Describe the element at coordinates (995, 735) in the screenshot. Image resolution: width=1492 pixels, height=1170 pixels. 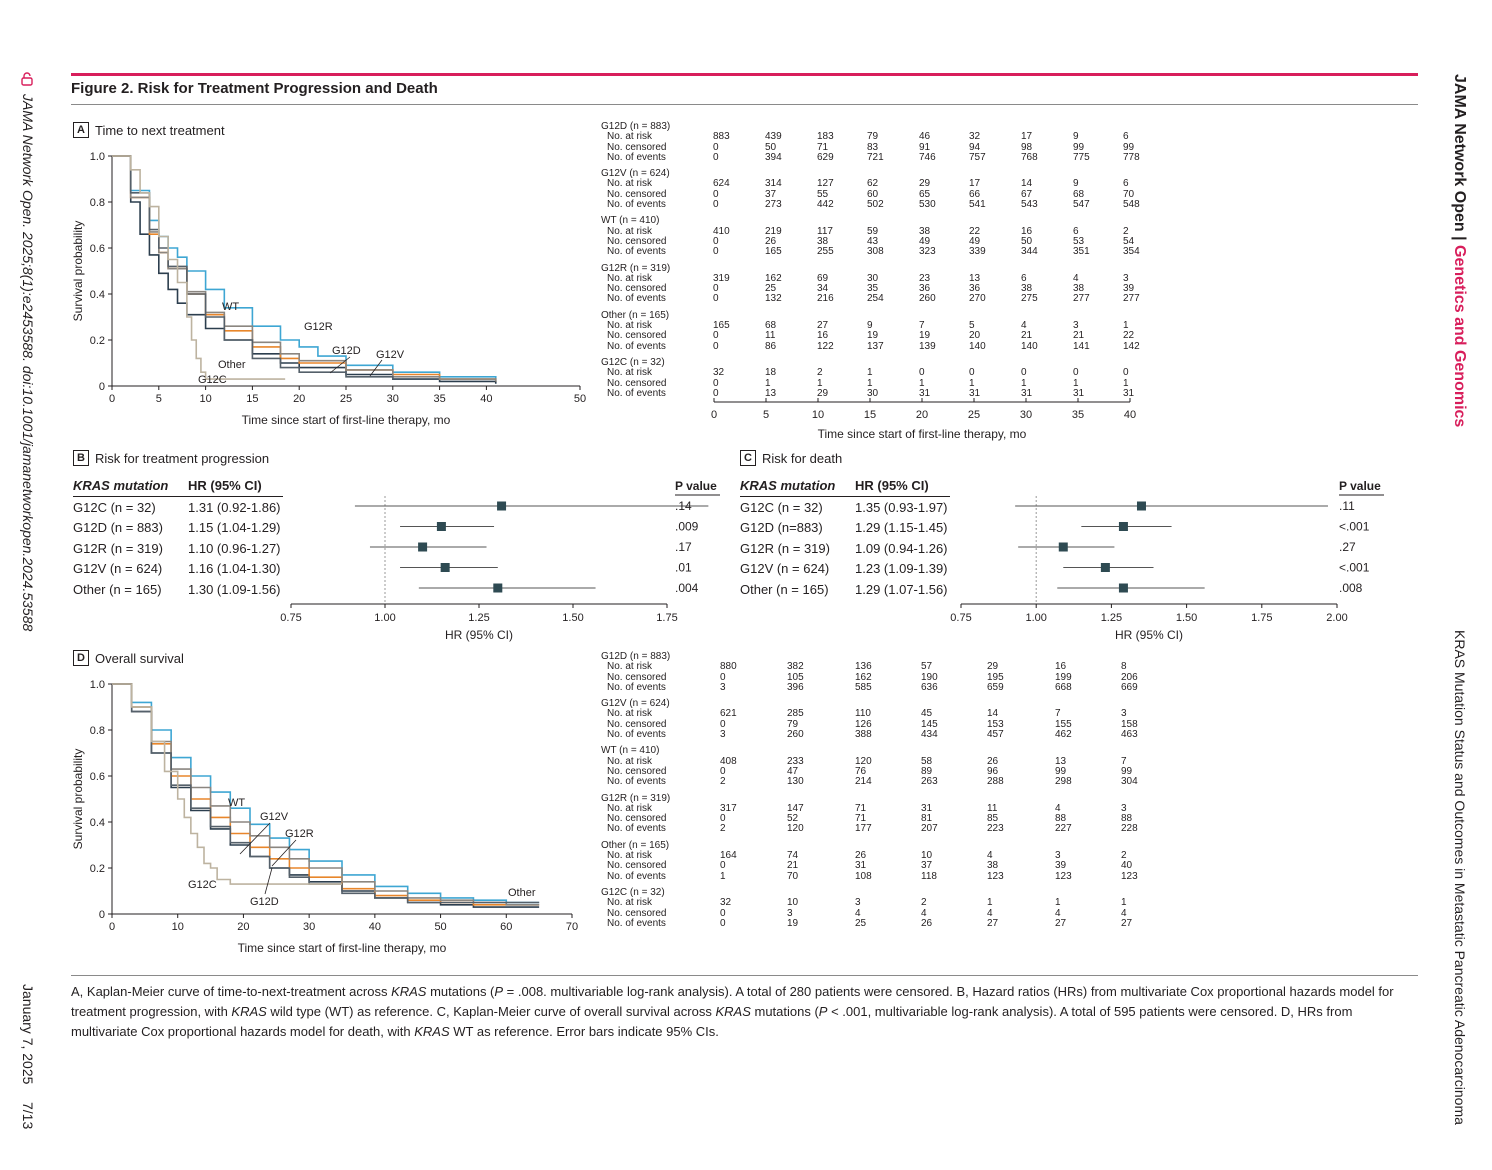
I see `risk-cell: 457` at that location.